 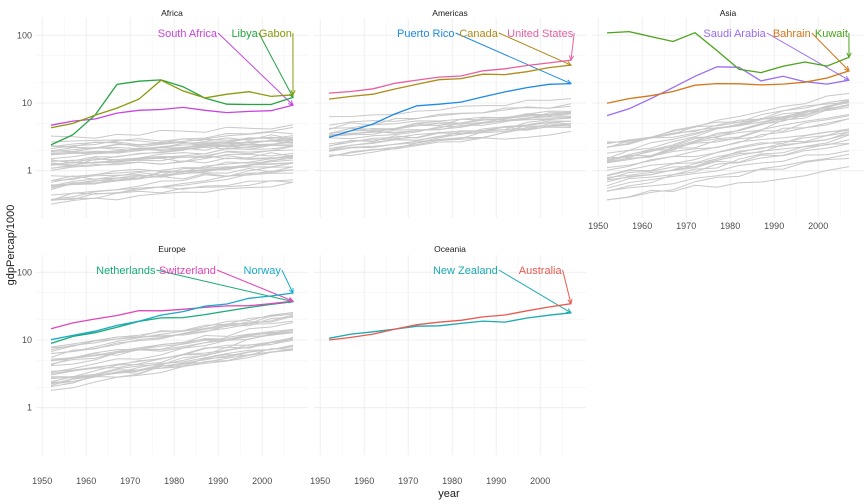 I want to click on series-saudi-arabia: Saudi Arabia, so click(x=728, y=72).